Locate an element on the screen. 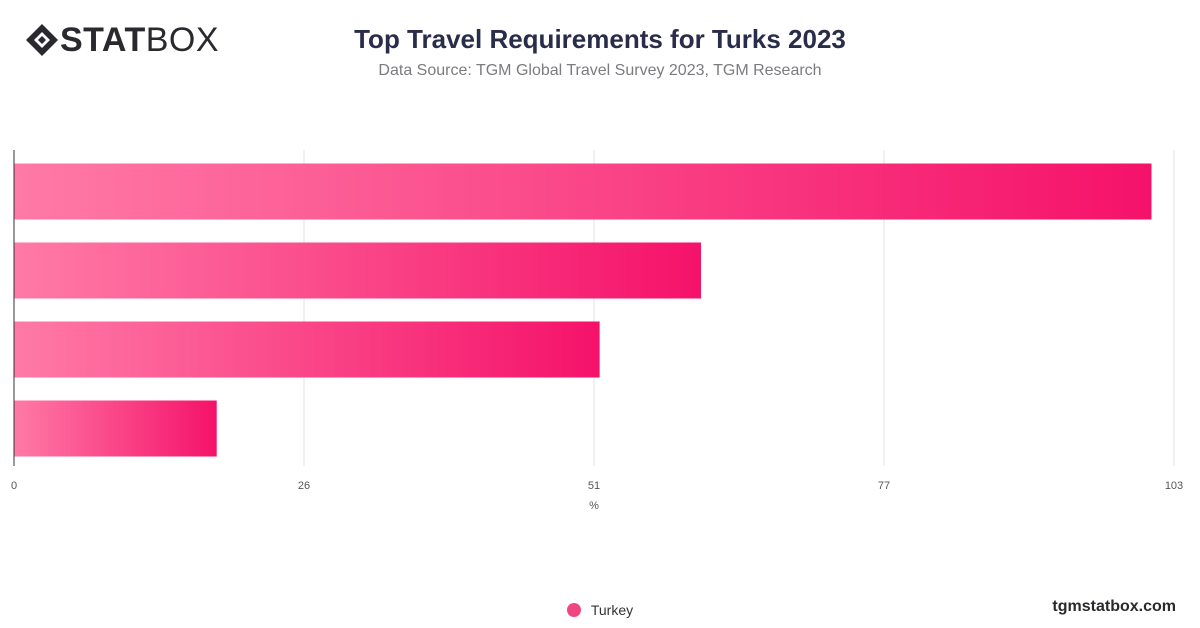 Image resolution: width=1200 pixels, height=628 pixels. chart-title: Top Travel Requirements for Turks 2023 is located at coordinates (600, 39).